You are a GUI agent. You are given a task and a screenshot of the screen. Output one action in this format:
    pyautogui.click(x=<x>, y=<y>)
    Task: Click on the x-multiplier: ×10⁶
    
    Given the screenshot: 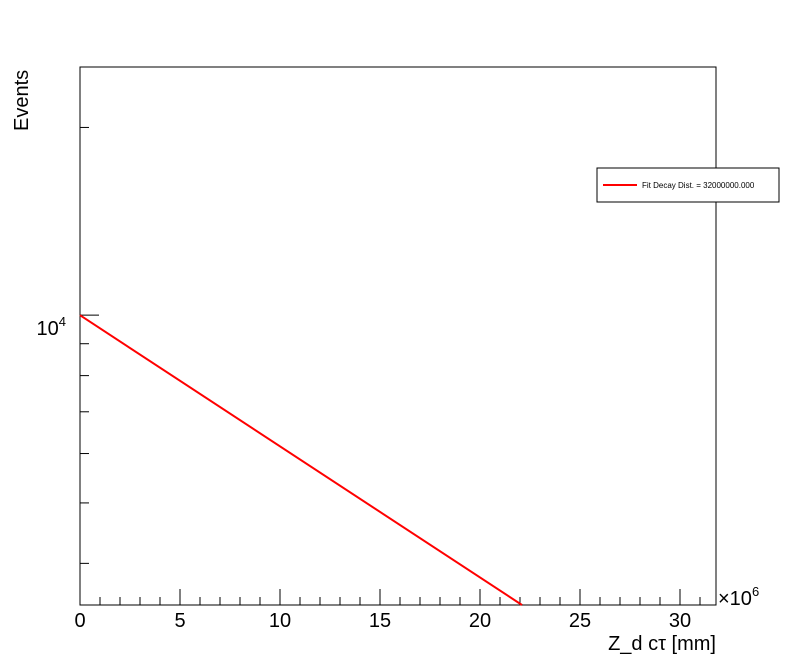 What is the action you would take?
    pyautogui.click(x=738, y=597)
    